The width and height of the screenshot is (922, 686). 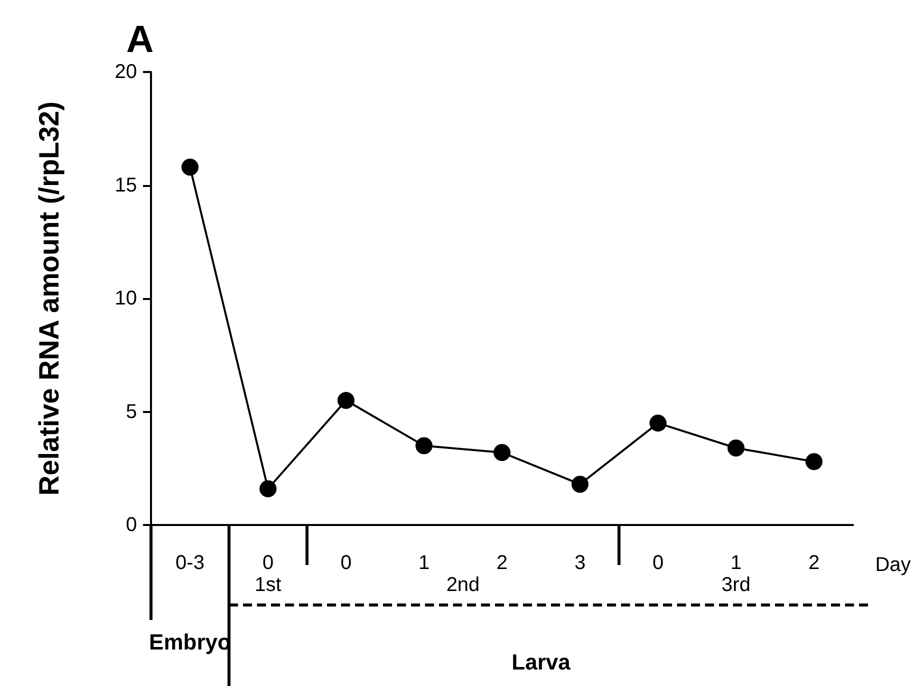 What do you see at coordinates (268, 585) in the screenshot?
I see `text: 1st` at bounding box center [268, 585].